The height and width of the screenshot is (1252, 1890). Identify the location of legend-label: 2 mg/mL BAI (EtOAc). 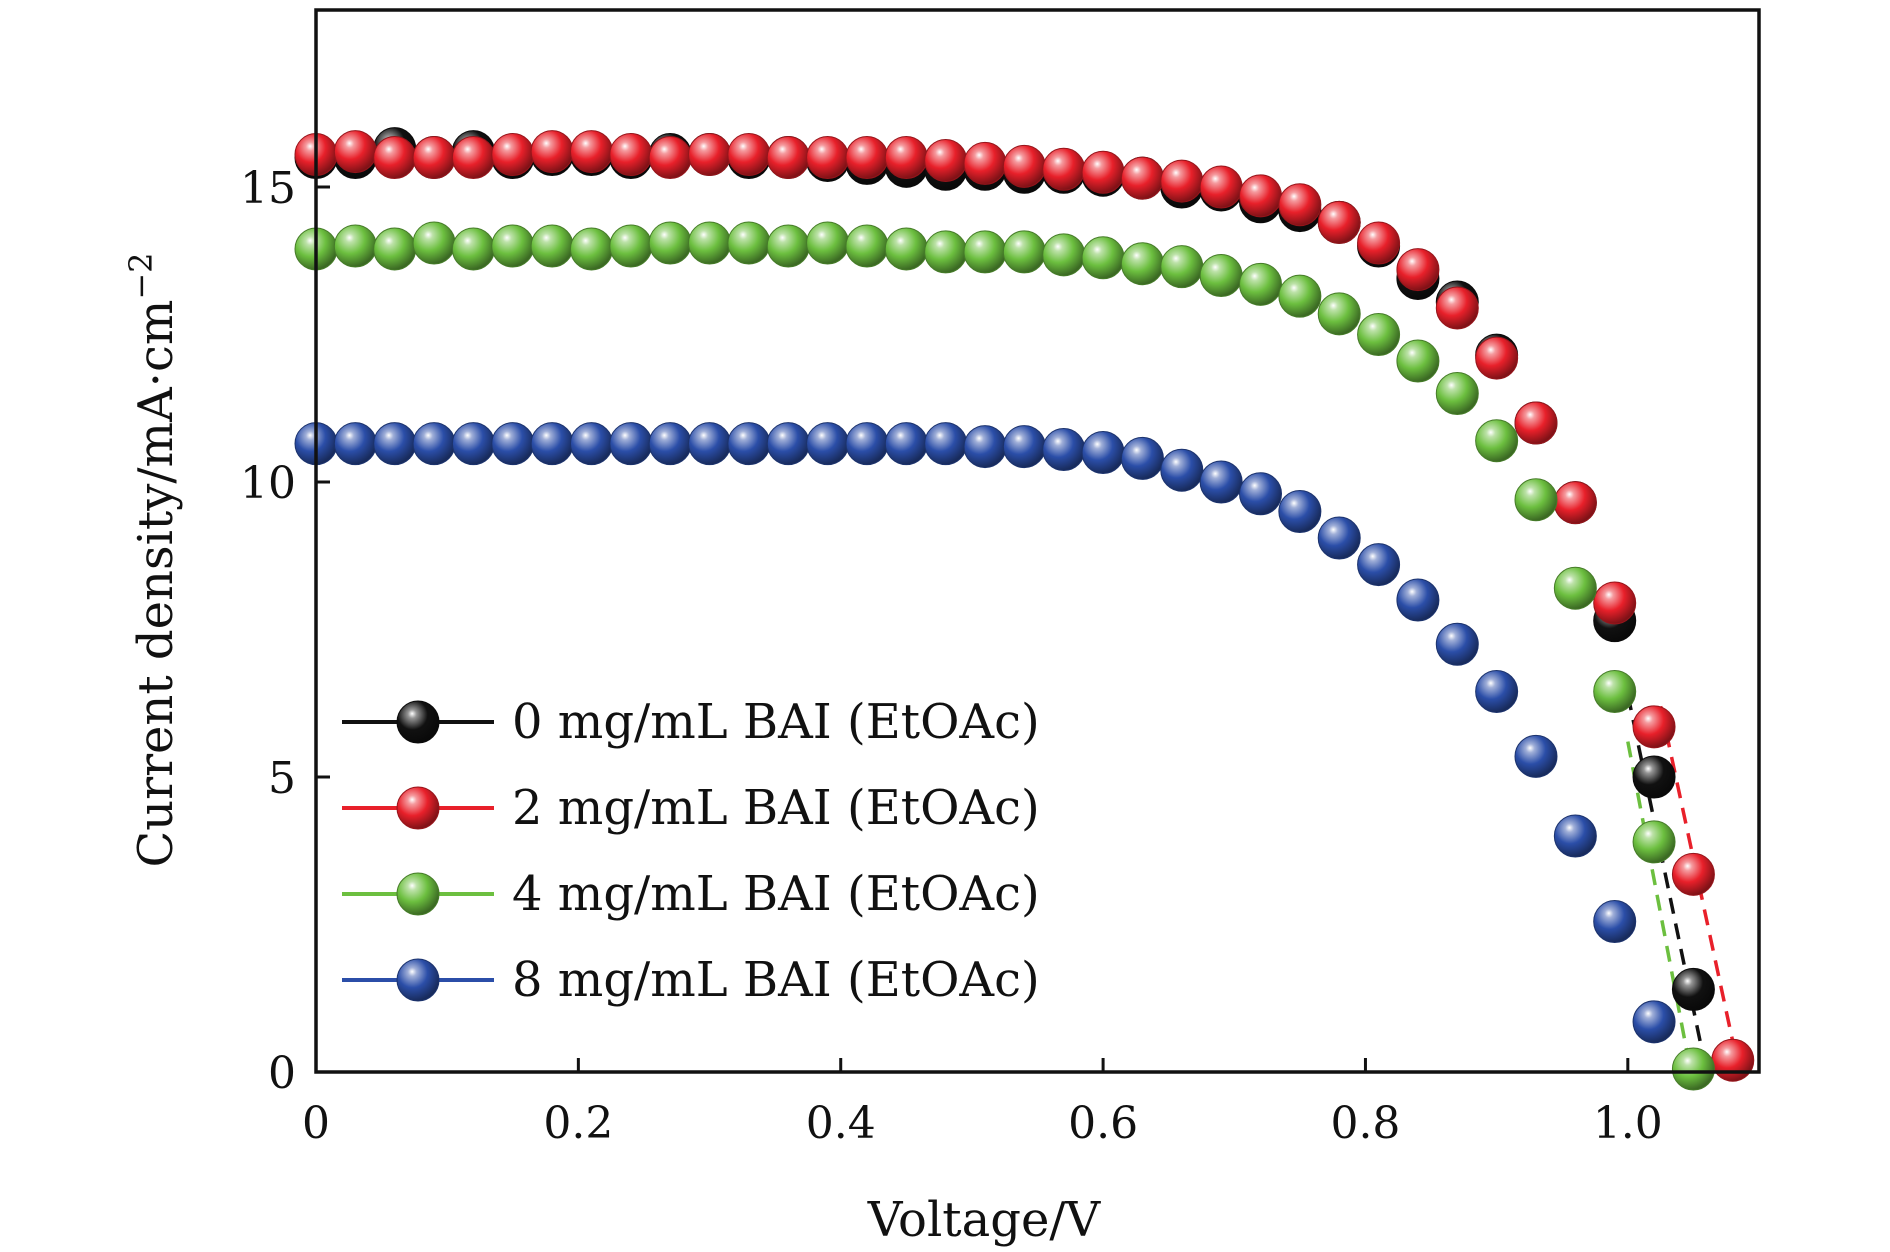
(776, 808).